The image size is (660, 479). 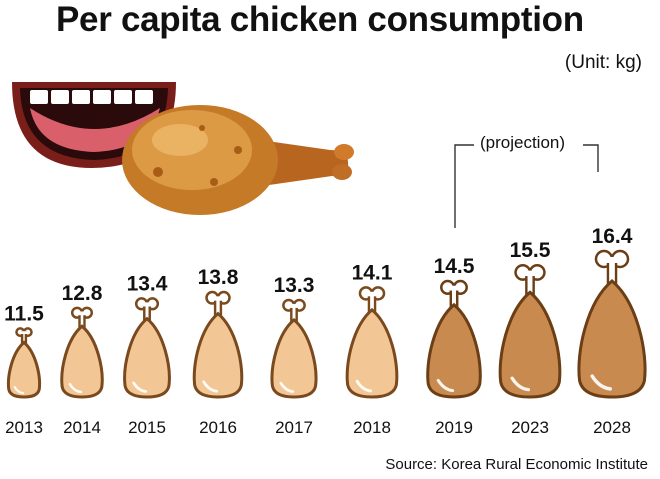 I want to click on drumstick-bar-2018: 14.1 2018, so click(x=372, y=349).